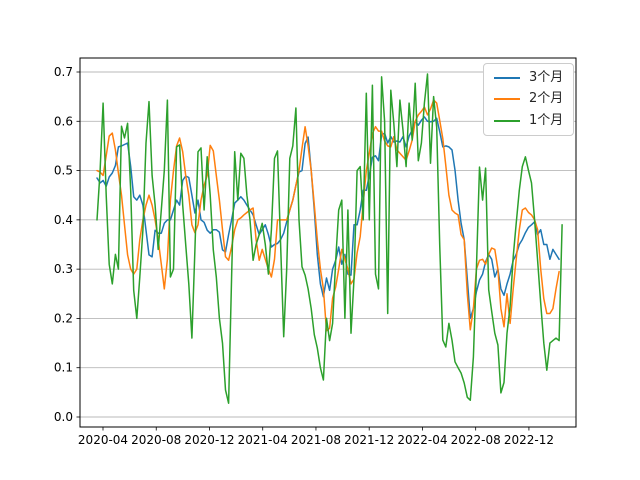  Describe the element at coordinates (63, 269) in the screenshot. I see `y-tick-label: 0.3` at that location.